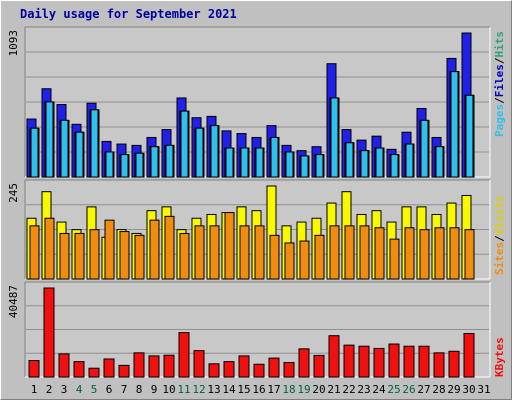  I want to click on tick-label-day-14: 14, so click(229, 389).